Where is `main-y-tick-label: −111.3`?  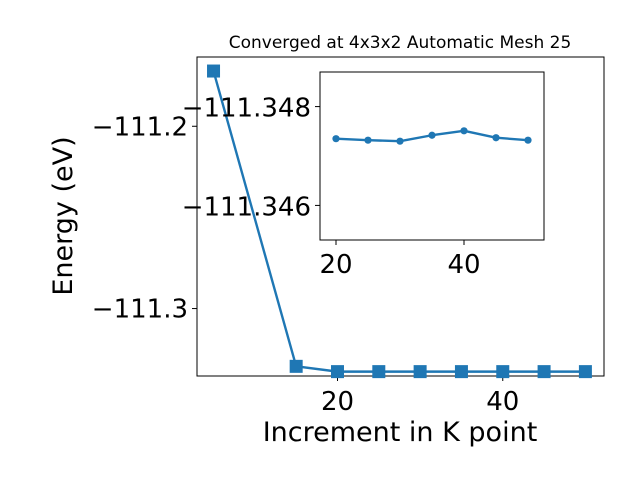 main-y-tick-label: −111.3 is located at coordinates (140, 310).